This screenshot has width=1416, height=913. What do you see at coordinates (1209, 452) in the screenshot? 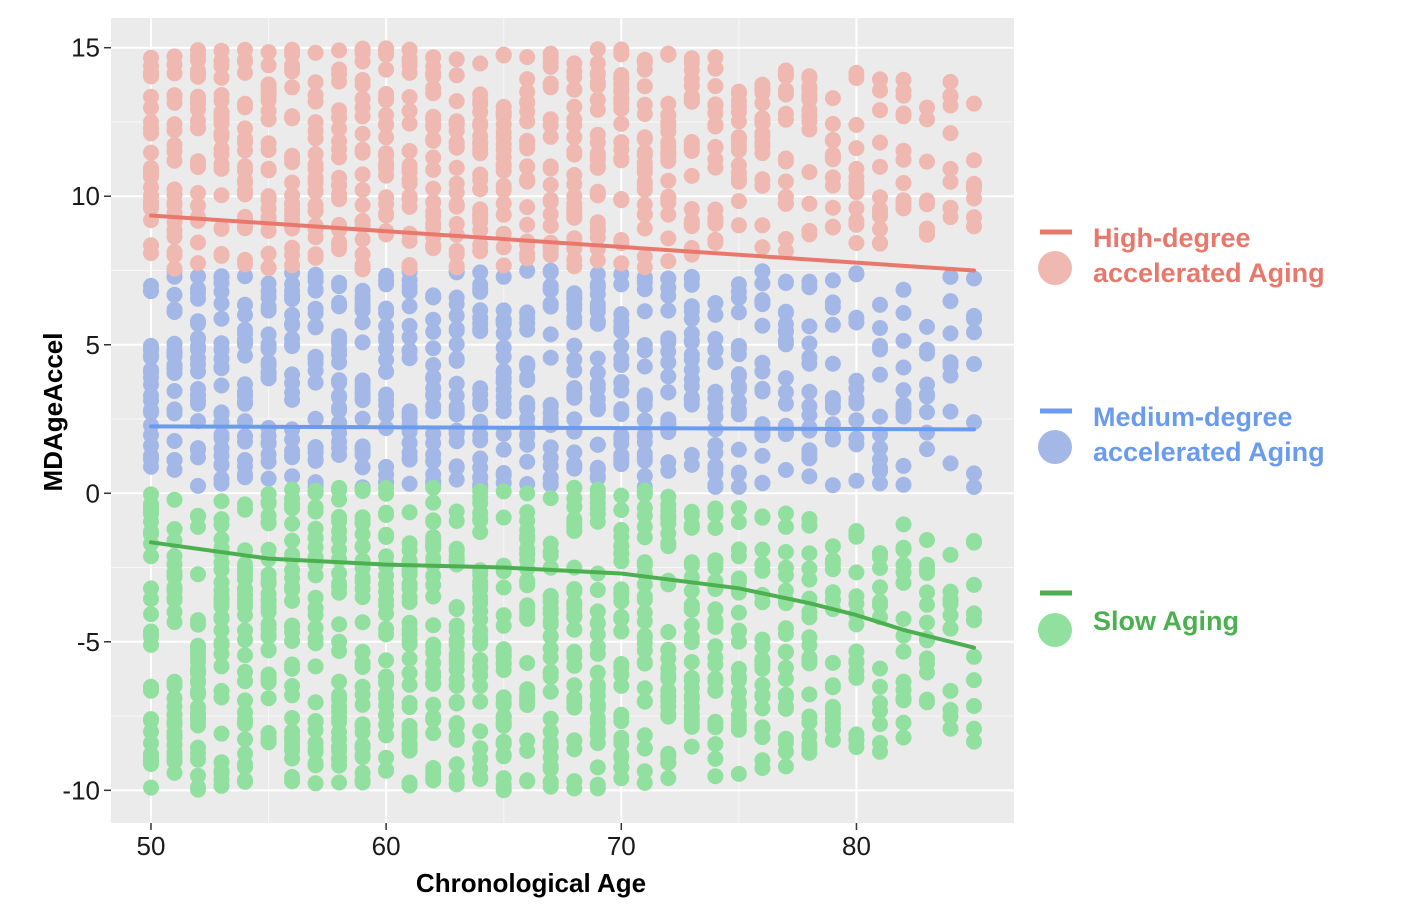
I see `legend-label-line2: accelerated Aging` at bounding box center [1209, 452].